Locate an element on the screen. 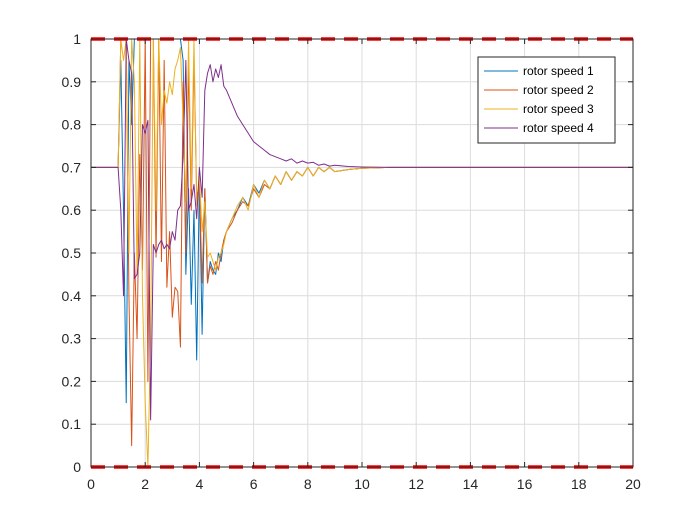 Image resolution: width=700 pixels, height=525 pixels. x-tick-label: 8 is located at coordinates (308, 484).